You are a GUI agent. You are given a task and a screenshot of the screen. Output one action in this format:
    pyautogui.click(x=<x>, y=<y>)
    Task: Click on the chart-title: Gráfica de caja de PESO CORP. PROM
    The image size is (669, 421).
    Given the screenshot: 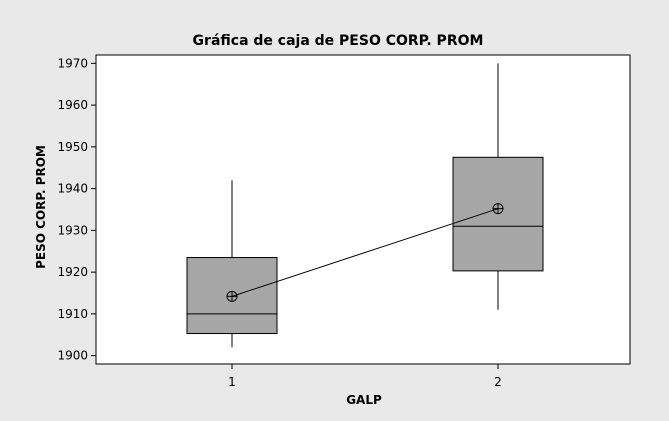 What is the action you would take?
    pyautogui.click(x=338, y=41)
    